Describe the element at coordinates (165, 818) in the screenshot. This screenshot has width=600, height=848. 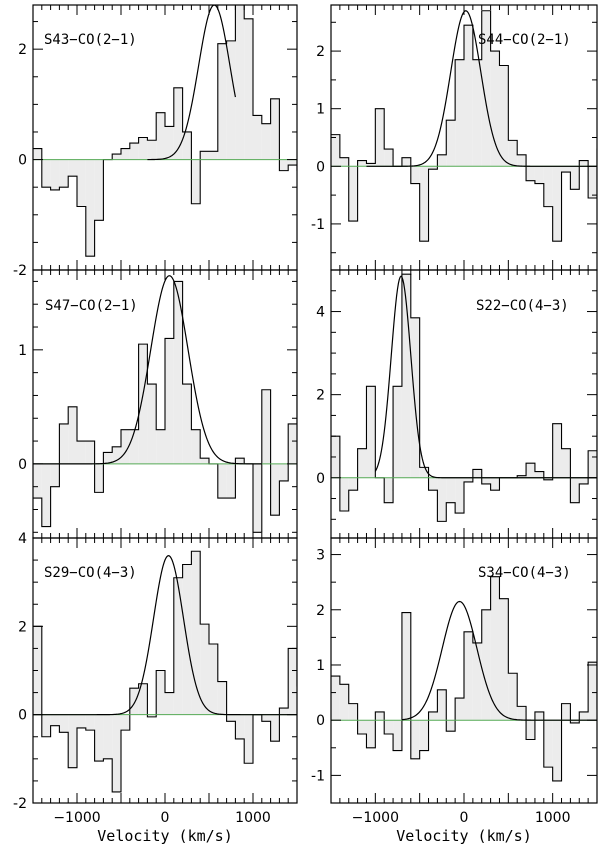
I see `x-tick-label: 0` at that location.